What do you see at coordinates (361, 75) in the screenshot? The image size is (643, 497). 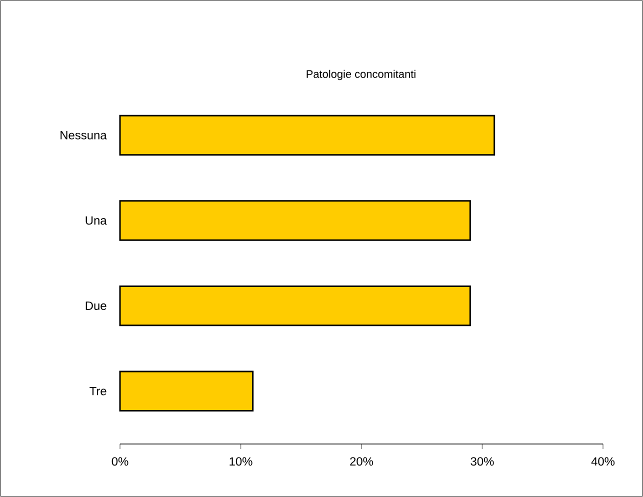 I see `chart-title: Patologie concomitanti` at bounding box center [361, 75].